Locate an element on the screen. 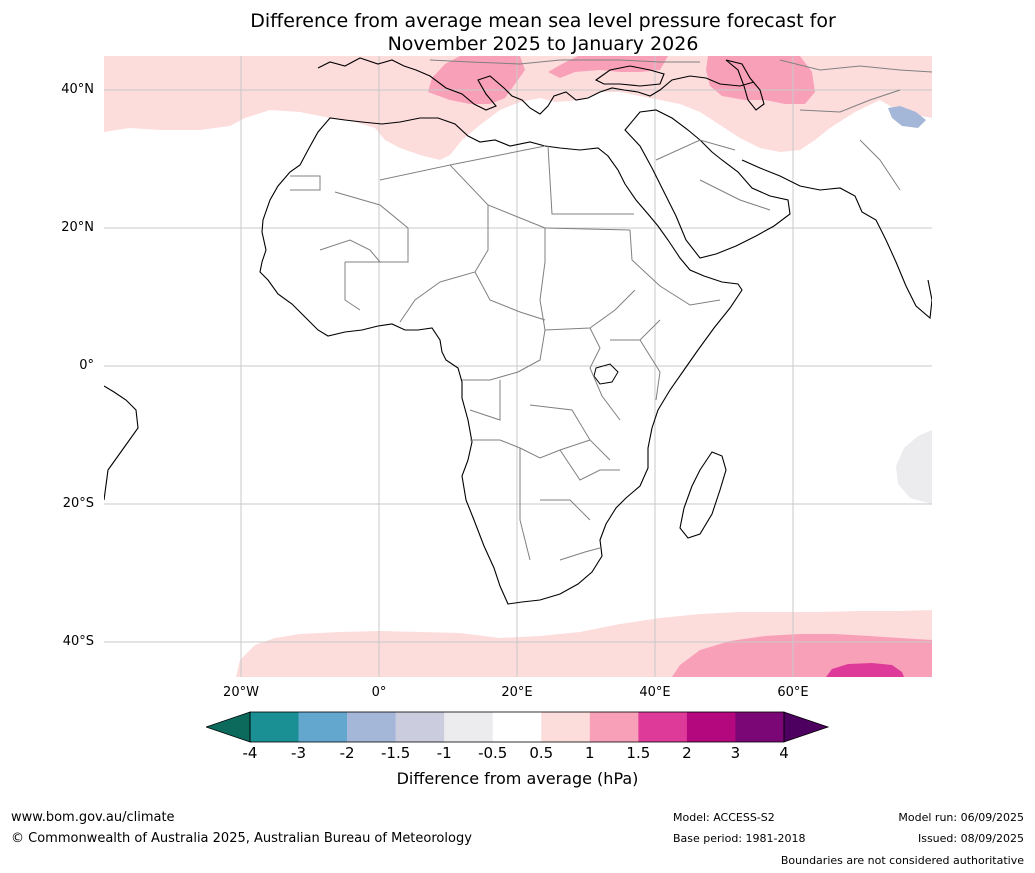 This screenshot has width=1035, height=873. lon-label-20w: 20°W is located at coordinates (241, 692).